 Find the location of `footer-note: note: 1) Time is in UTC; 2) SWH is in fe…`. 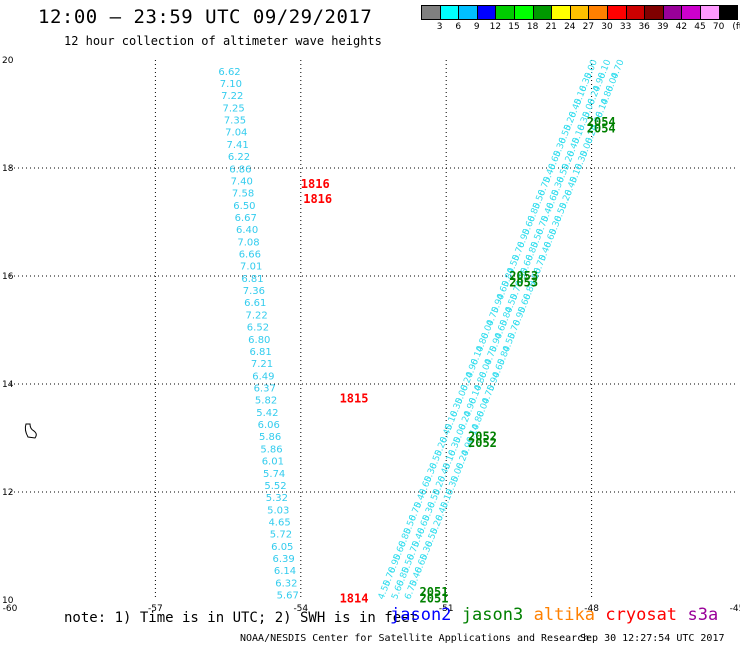

footer-note: note: 1) Time is in UTC; 2) SWH is in fe… is located at coordinates (241, 618).